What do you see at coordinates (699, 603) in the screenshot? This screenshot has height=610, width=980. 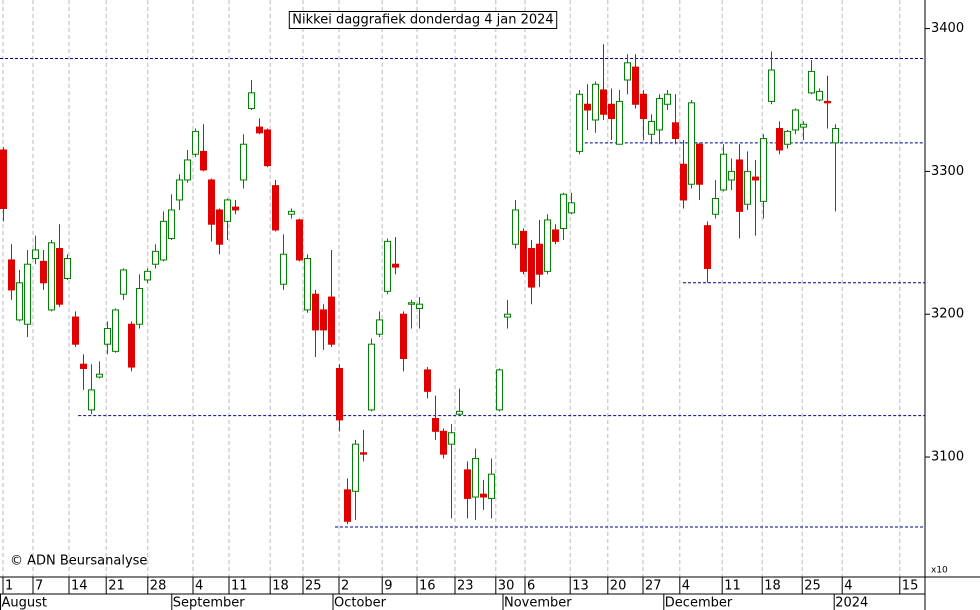 I see `month-label: December` at bounding box center [699, 603].